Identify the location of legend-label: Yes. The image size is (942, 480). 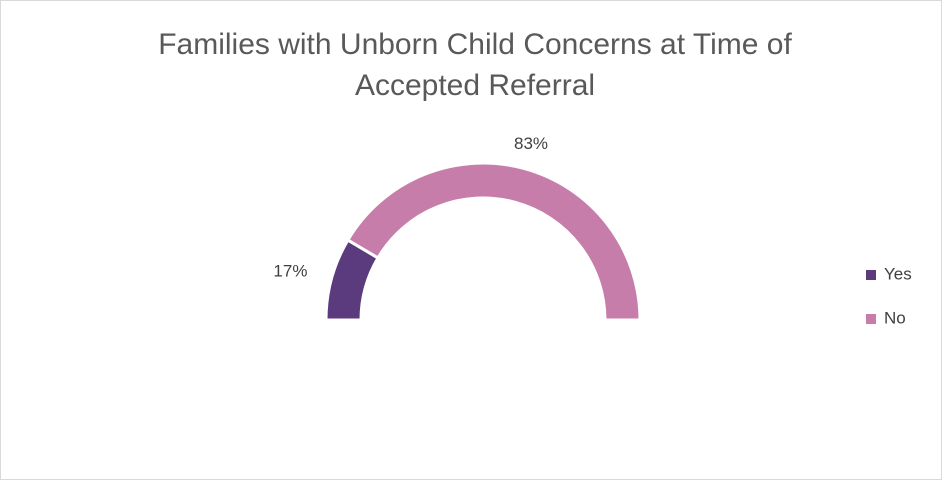
(898, 273).